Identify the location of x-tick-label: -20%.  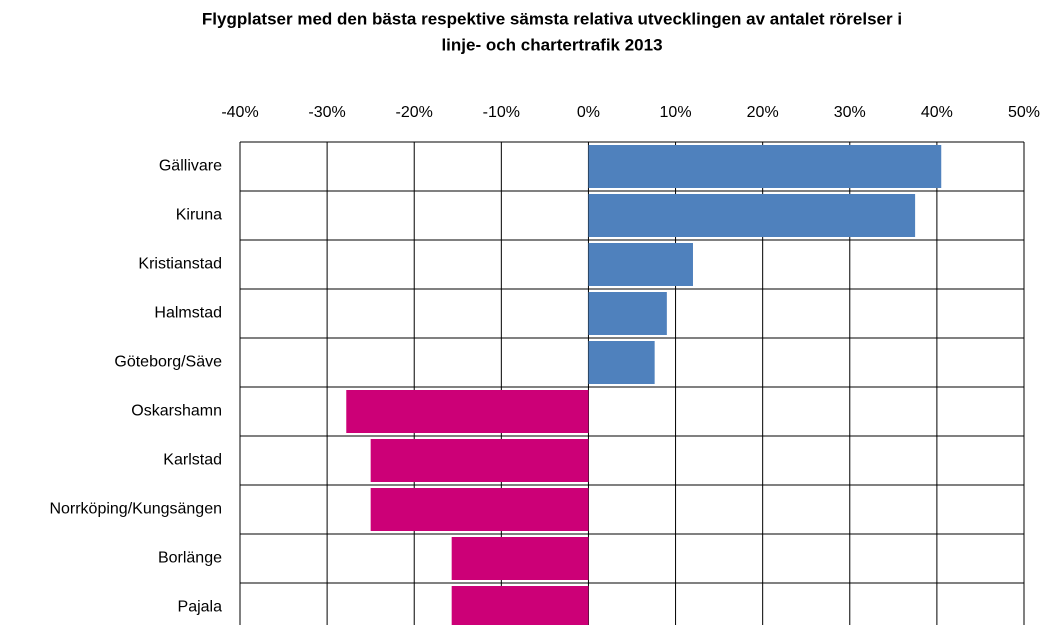
(414, 112).